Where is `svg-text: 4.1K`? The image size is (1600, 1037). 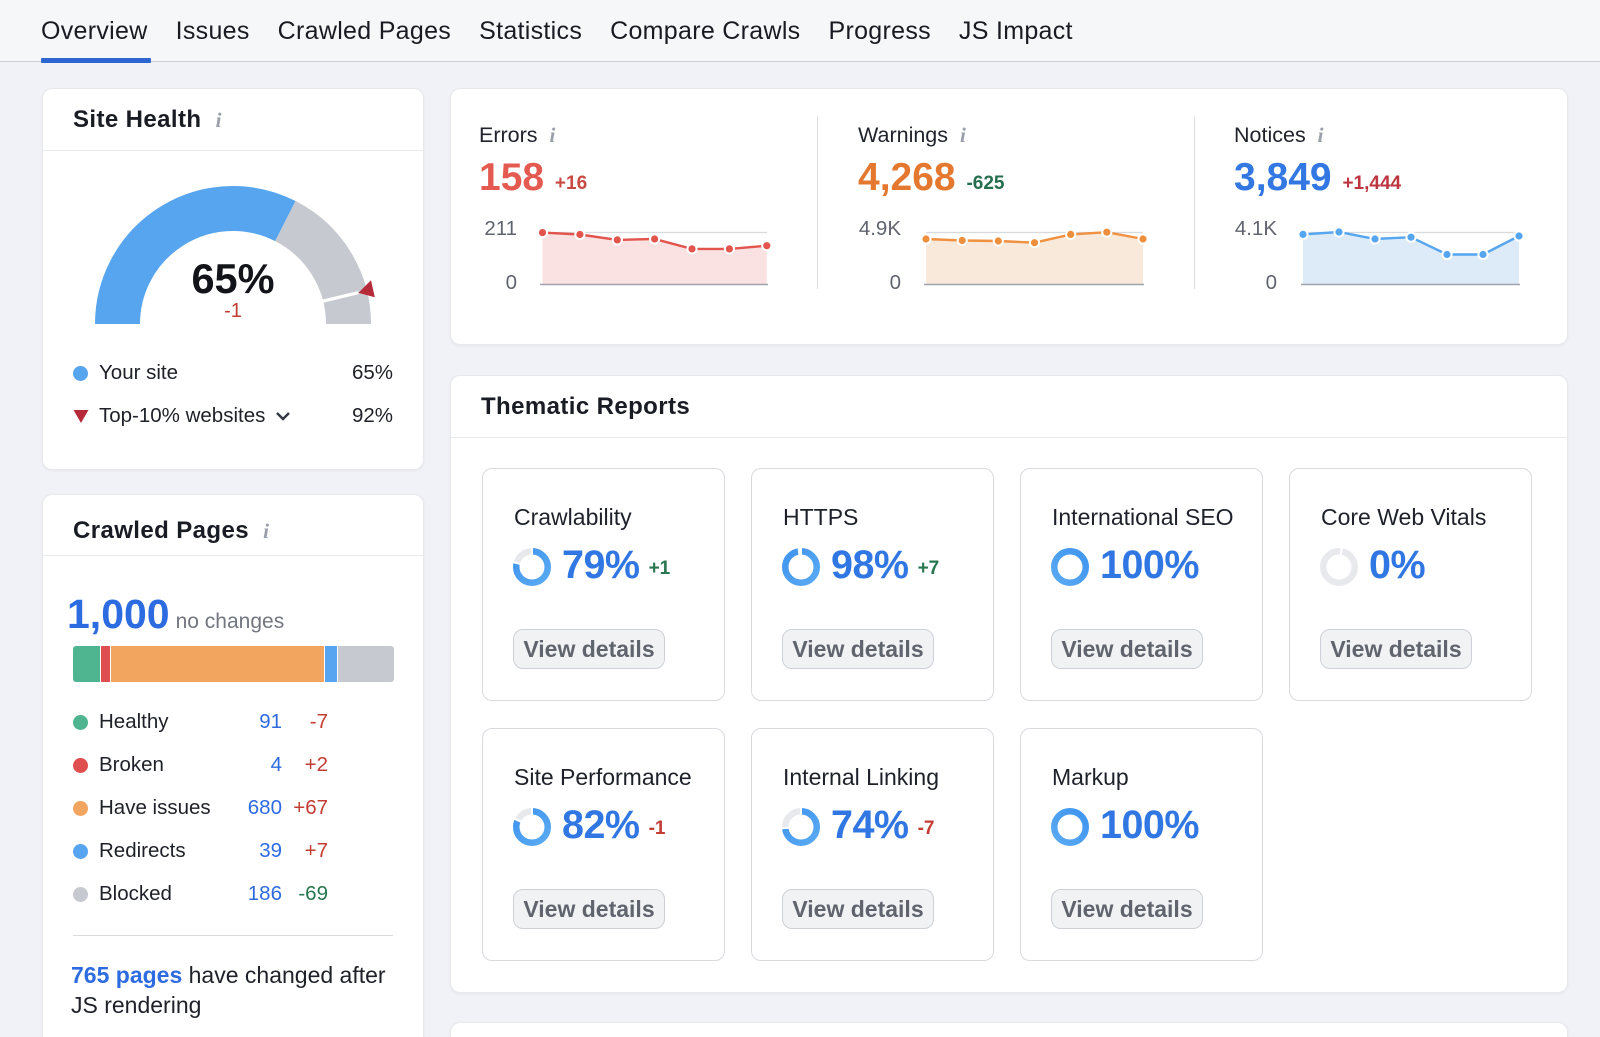
svg-text: 4.1K is located at coordinates (1256, 228).